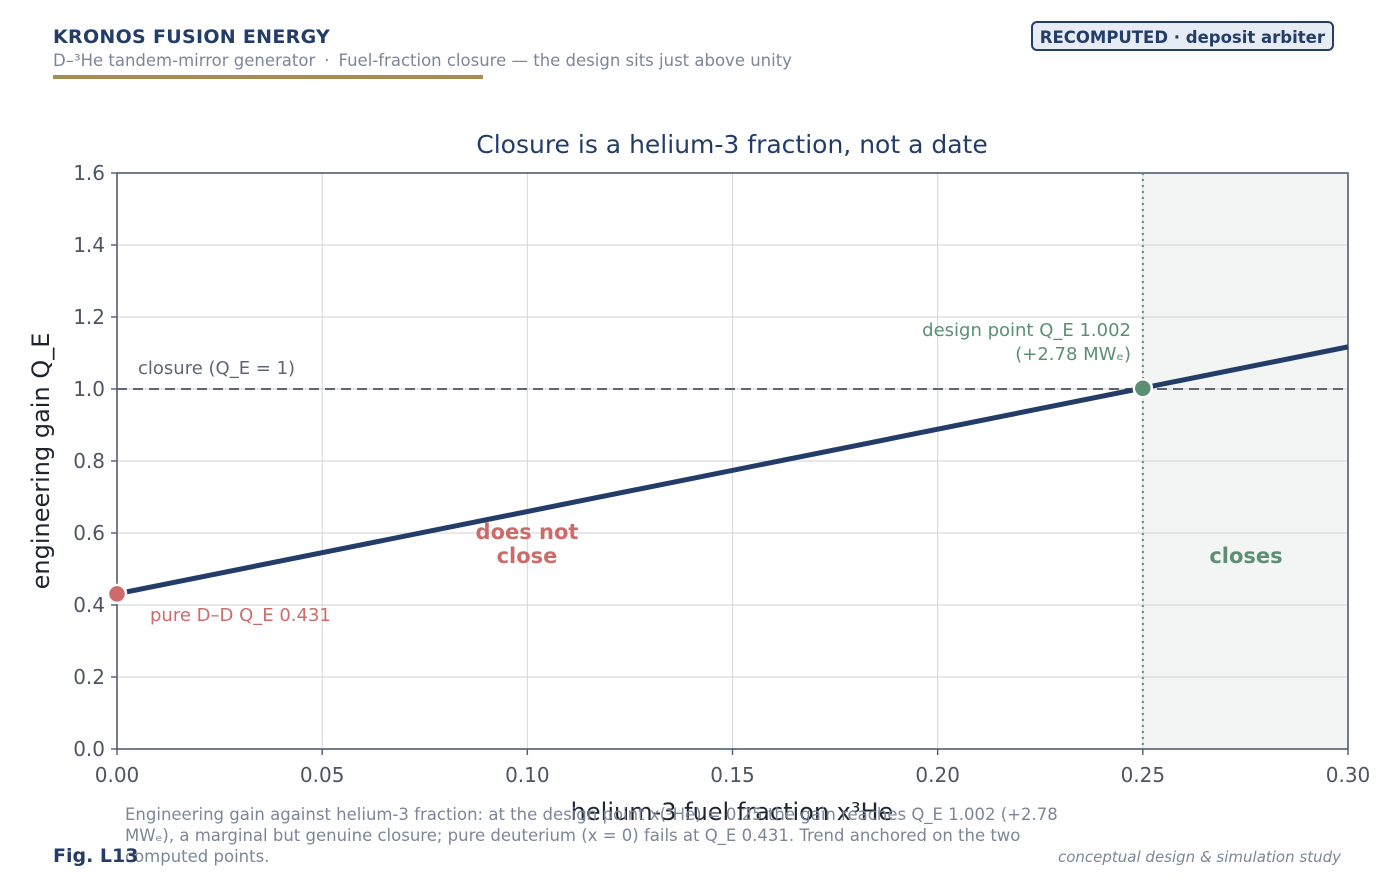 The height and width of the screenshot is (894, 1400). I want to click on y-axis-label: engineering gain Q_E, so click(41, 461).